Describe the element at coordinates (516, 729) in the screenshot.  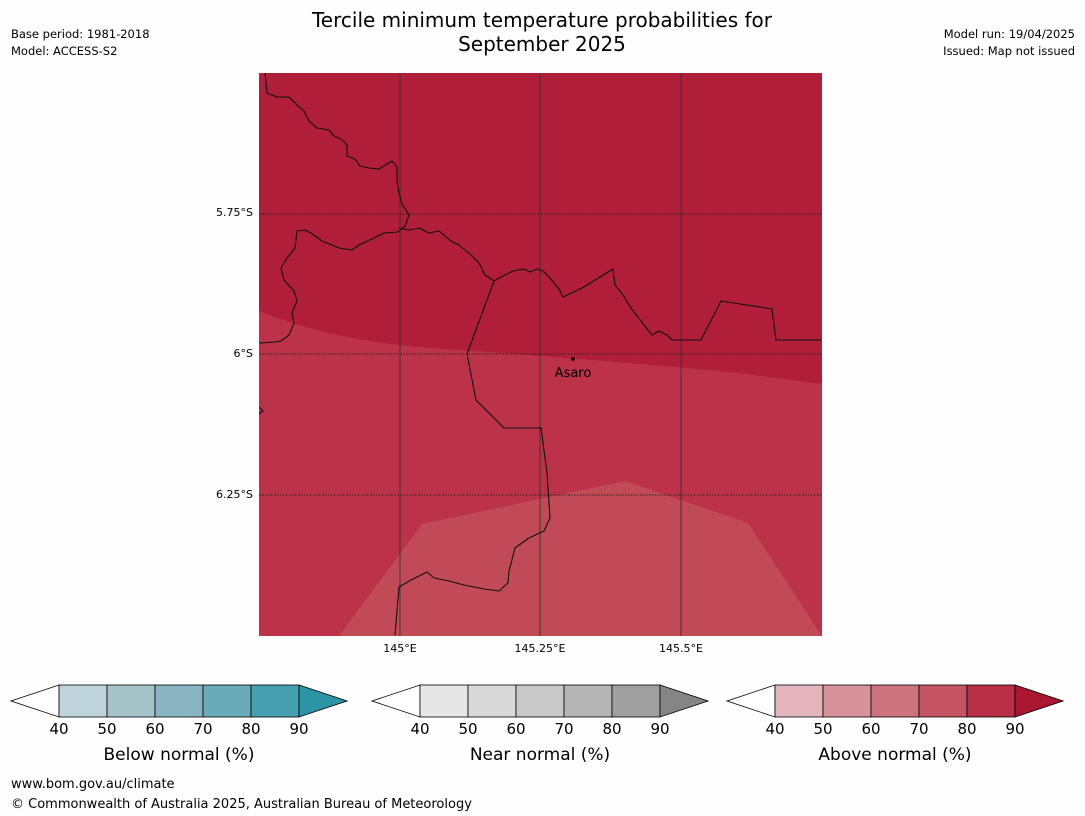
I see `near-tick-60: 60` at that location.